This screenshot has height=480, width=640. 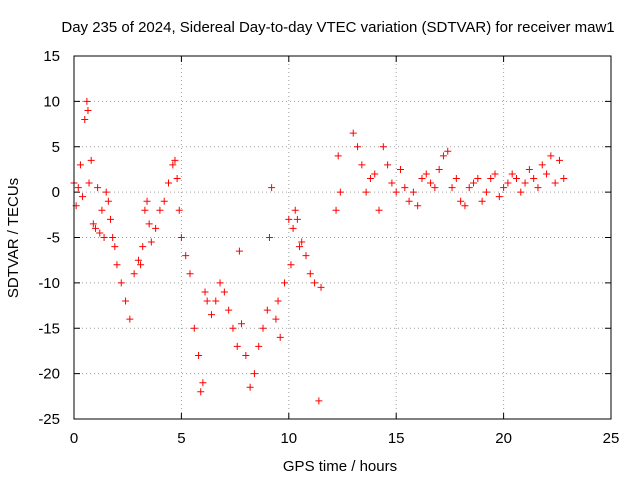 What do you see at coordinates (181, 438) in the screenshot?
I see `x-tick-label: 5` at bounding box center [181, 438].